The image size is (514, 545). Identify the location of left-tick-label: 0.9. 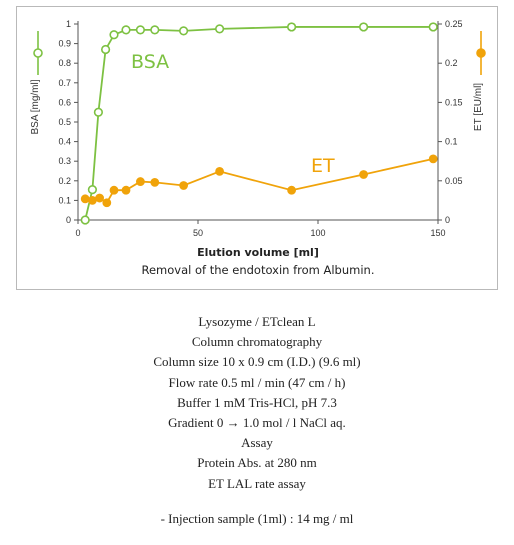
(64, 44).